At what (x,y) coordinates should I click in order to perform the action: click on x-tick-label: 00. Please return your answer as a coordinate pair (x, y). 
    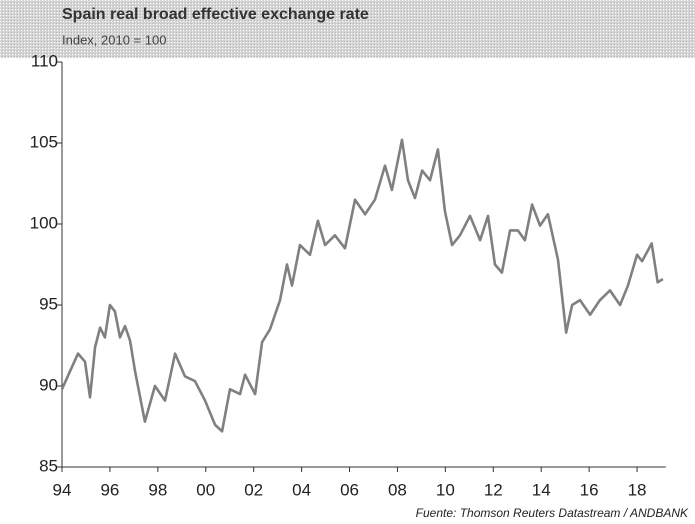
    Looking at the image, I should click on (205, 489).